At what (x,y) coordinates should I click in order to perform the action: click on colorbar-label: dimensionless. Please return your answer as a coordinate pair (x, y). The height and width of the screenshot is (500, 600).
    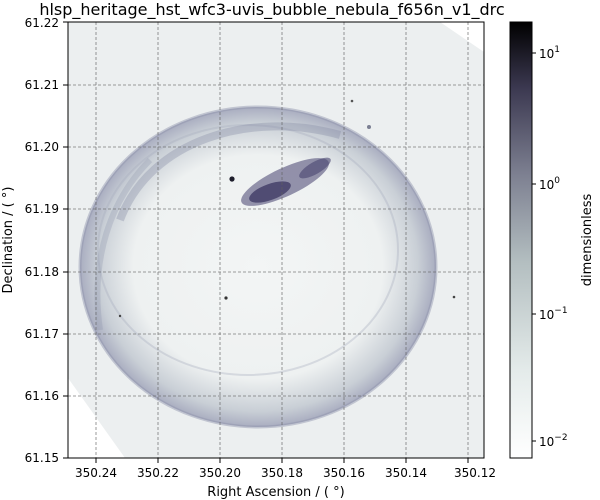
    Looking at the image, I should click on (587, 240).